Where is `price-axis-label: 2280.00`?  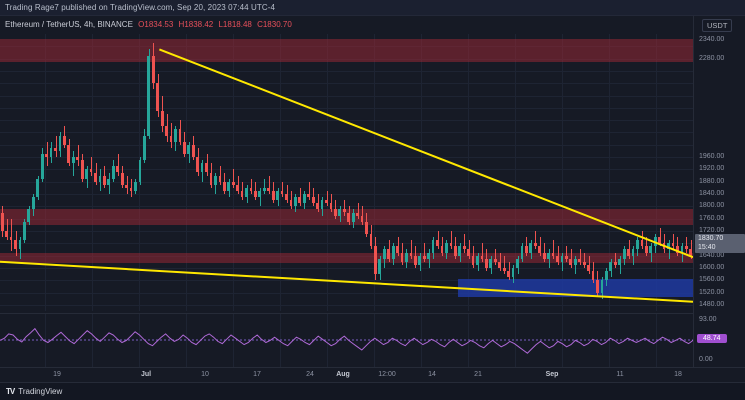
price-axis-label: 2280.00 is located at coordinates (712, 58).